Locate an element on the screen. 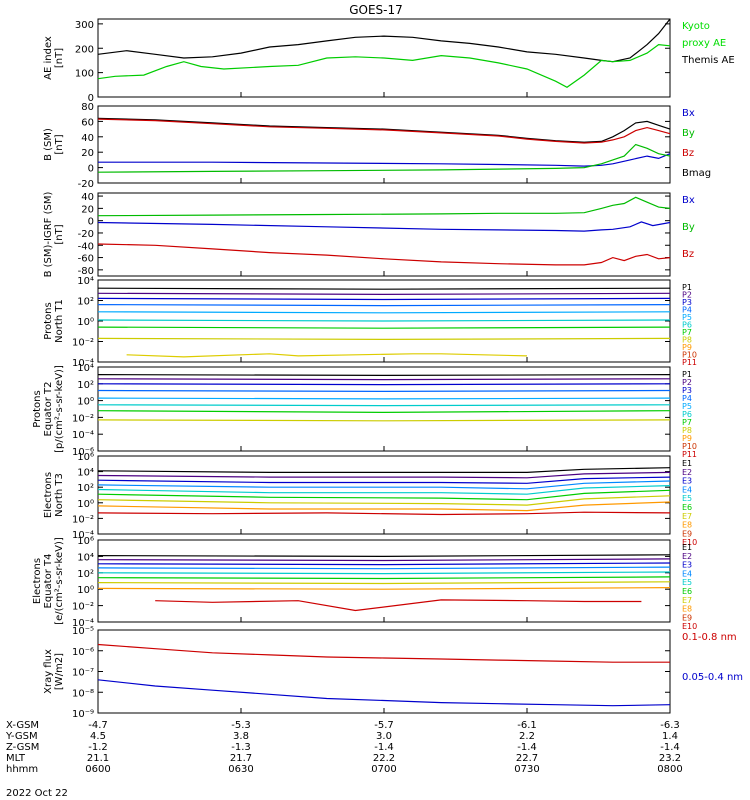 This screenshot has width=750, height=800. legend-entry: E3 is located at coordinates (687, 481).